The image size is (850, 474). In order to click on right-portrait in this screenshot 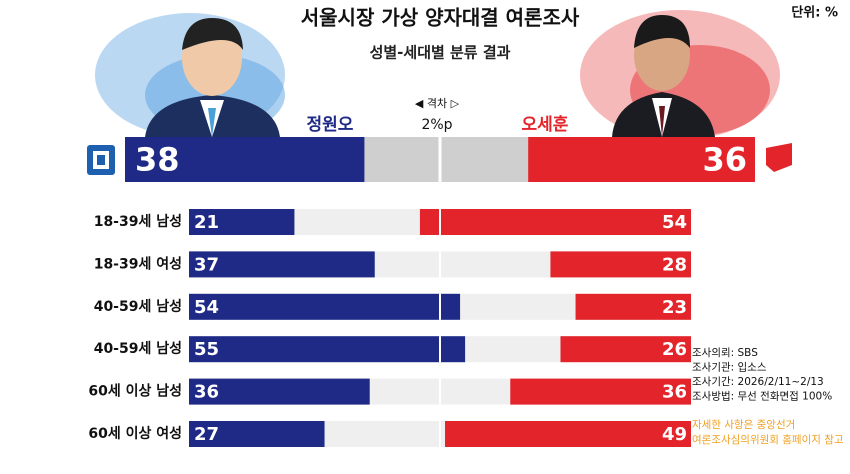, I will do `click(680, 75)`.